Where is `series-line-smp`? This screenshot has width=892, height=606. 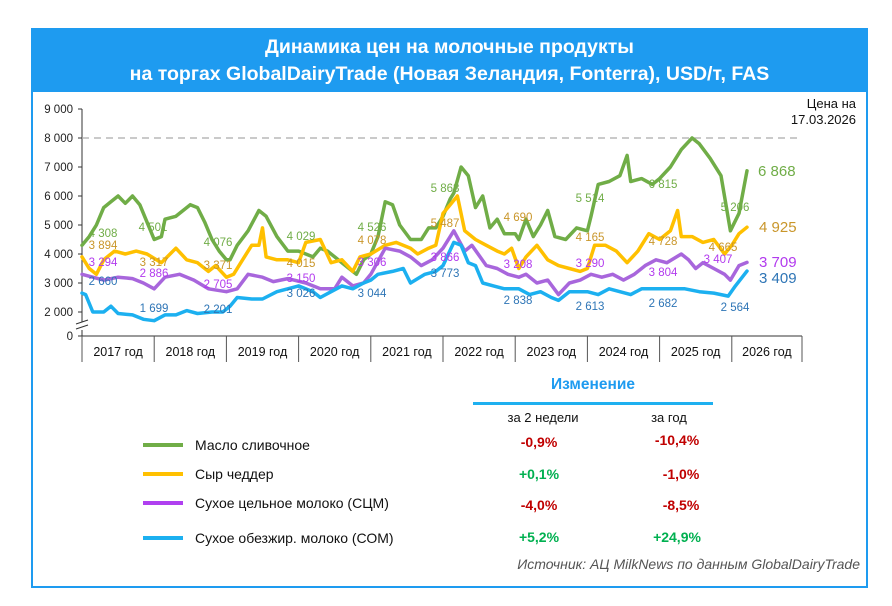
series-line-smp is located at coordinates (414, 281).